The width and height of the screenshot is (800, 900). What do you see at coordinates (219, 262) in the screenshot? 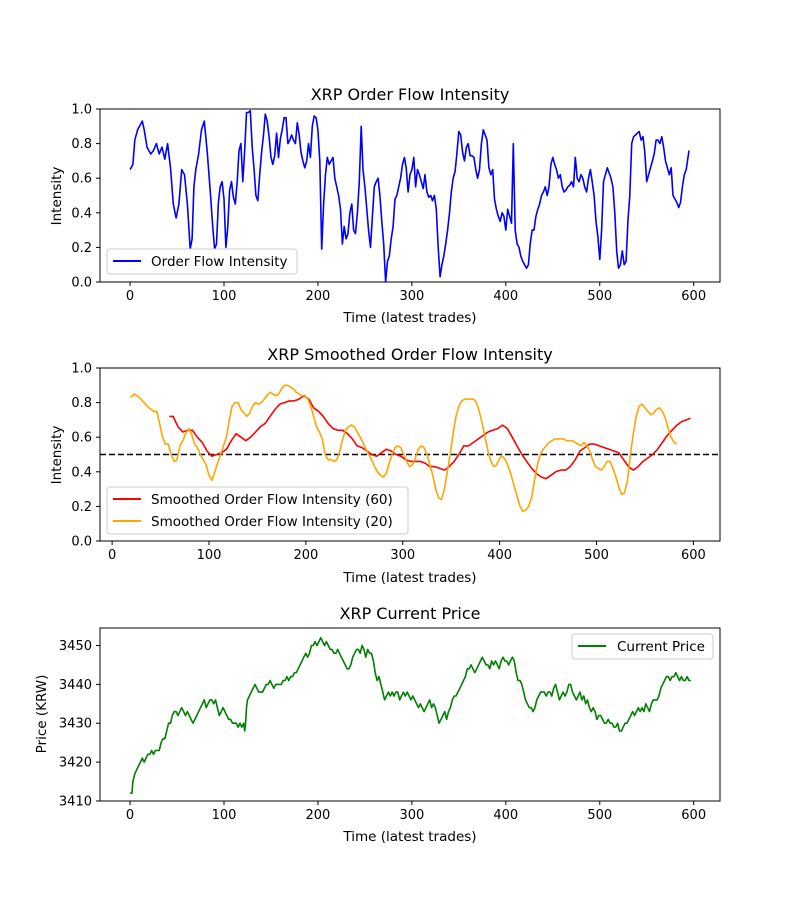
I see `legend-label-order-flow: Order Flow Intensity` at bounding box center [219, 262].